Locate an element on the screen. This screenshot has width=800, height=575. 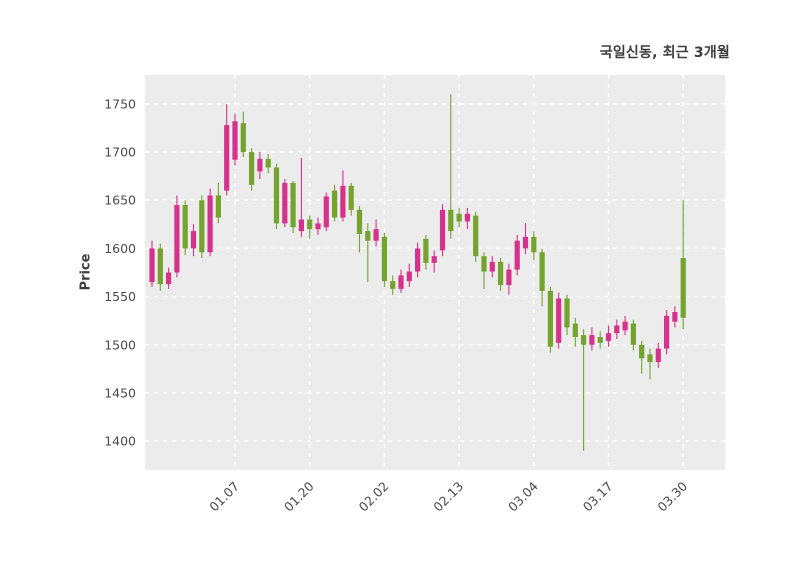
y-tick-label: 1550 is located at coordinates (120, 296).